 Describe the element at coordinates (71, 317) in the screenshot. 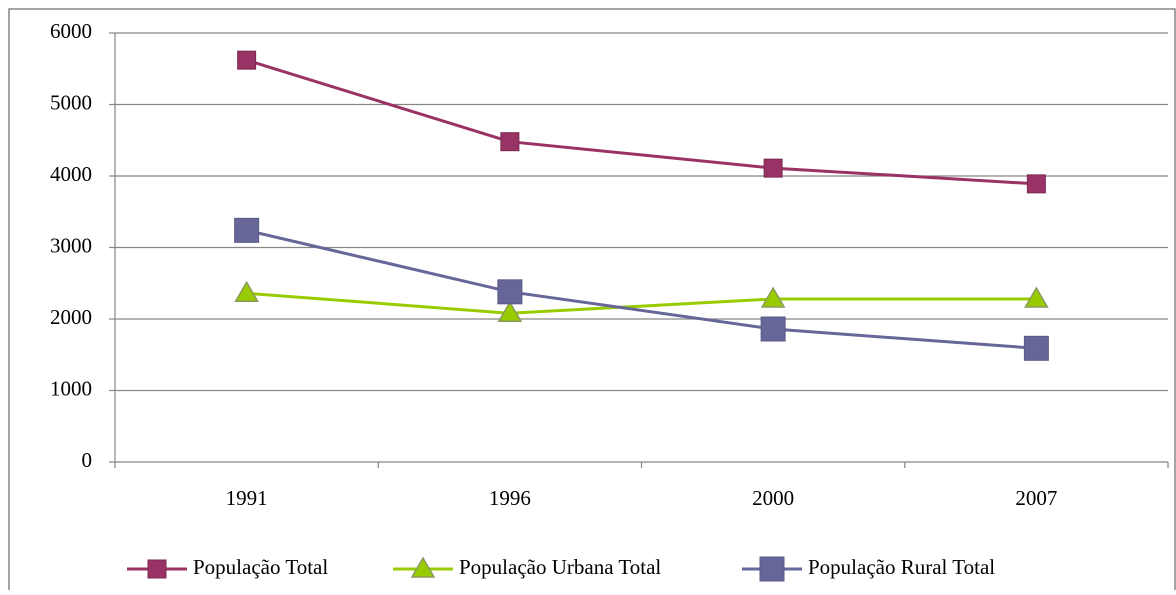

I see `y-tick-label: 2000` at that location.